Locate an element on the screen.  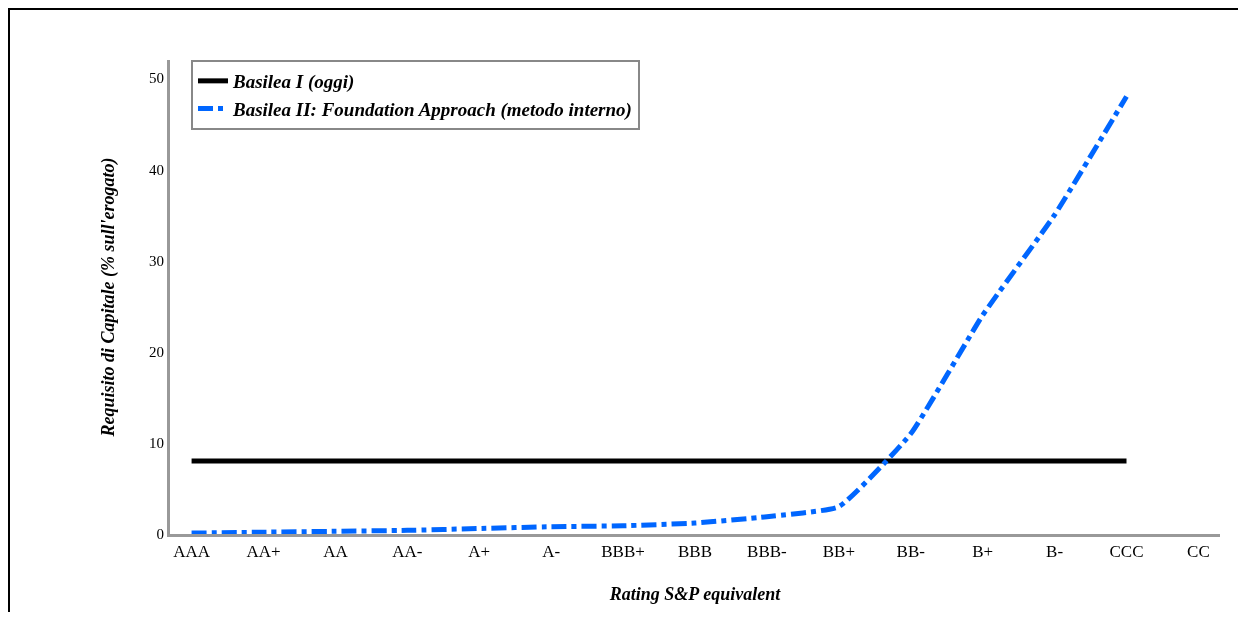
x-tick-label: BBB- is located at coordinates (767, 552).